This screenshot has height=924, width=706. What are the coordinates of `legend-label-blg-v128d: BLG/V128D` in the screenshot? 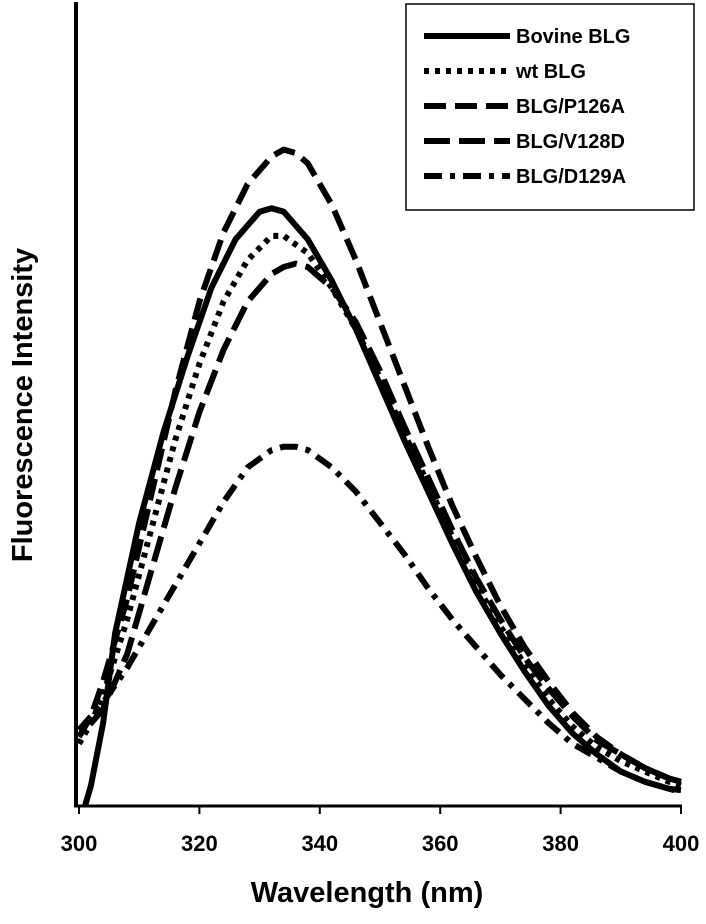 It's located at (570, 142).